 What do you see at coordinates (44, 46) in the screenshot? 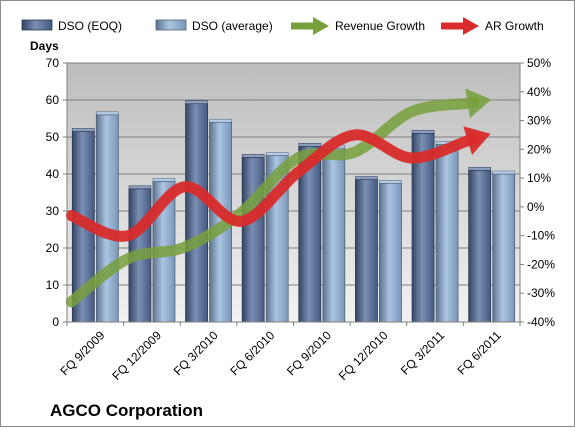
I see `y-axis-label: Days` at bounding box center [44, 46].